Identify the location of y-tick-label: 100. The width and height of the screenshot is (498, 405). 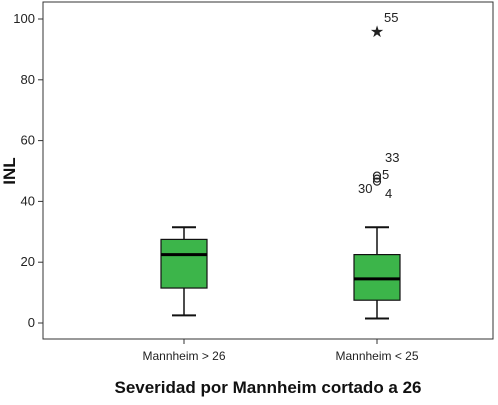
(24, 18).